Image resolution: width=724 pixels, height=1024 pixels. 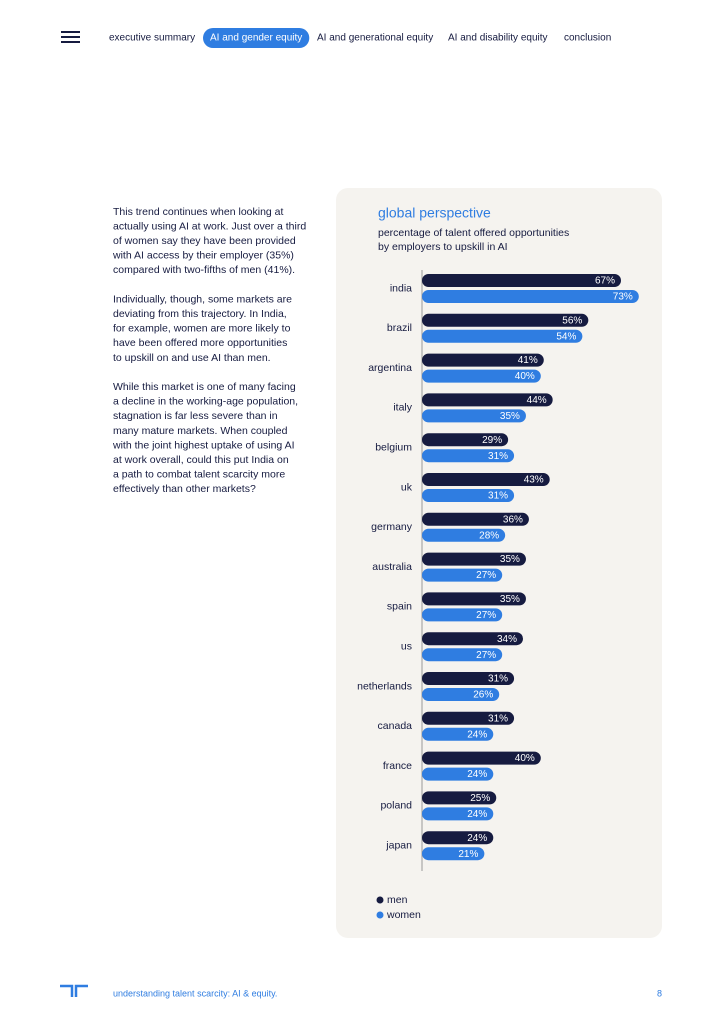 I want to click on chart-subtitle: by employers to upskill in AI, so click(x=443, y=247).